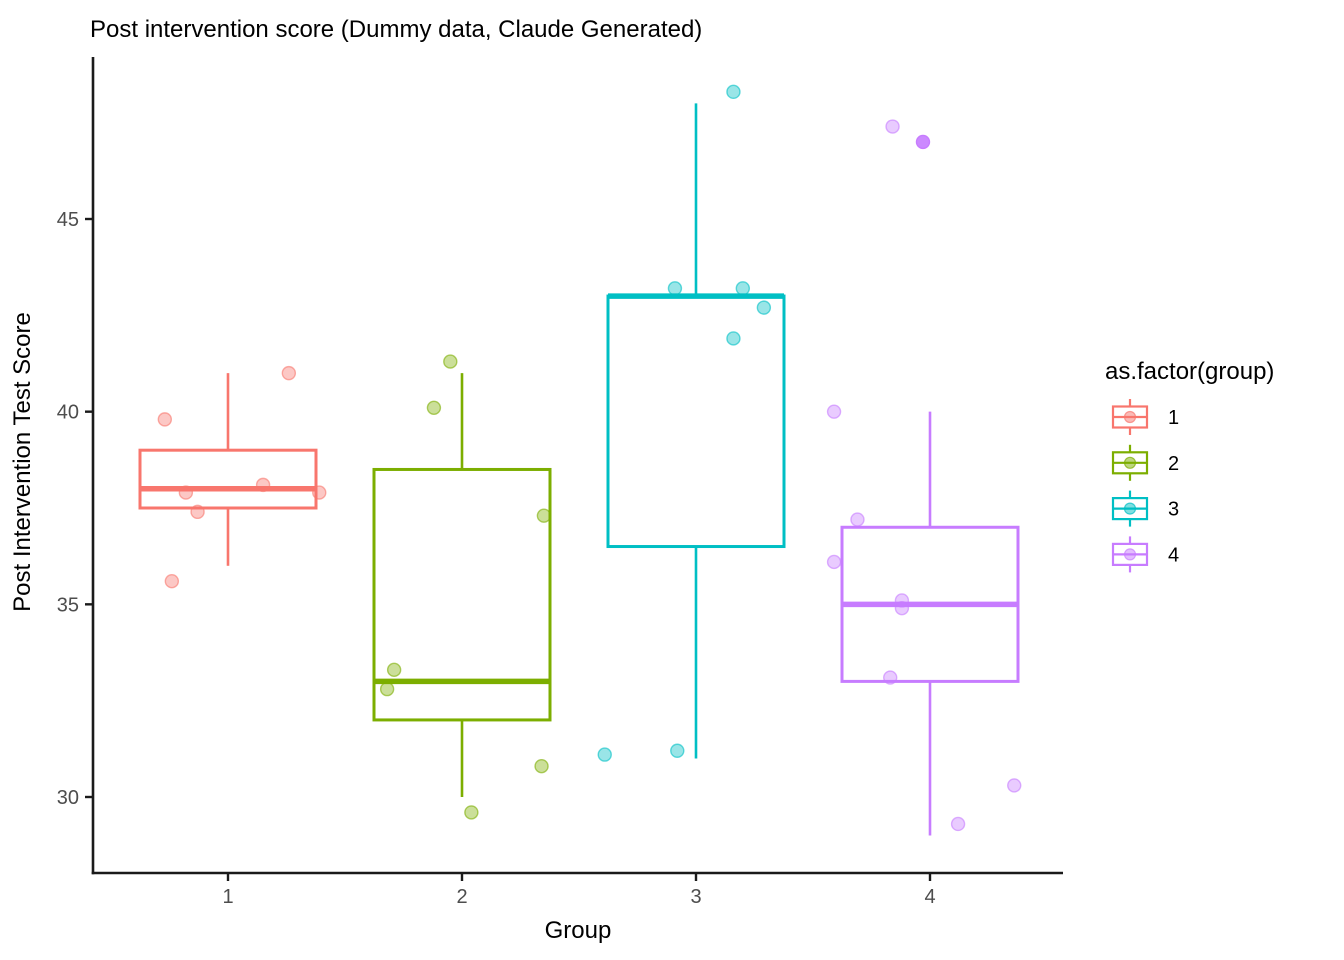 The height and width of the screenshot is (960, 1344). I want to click on legend-entry-3: 3, so click(1145, 508).